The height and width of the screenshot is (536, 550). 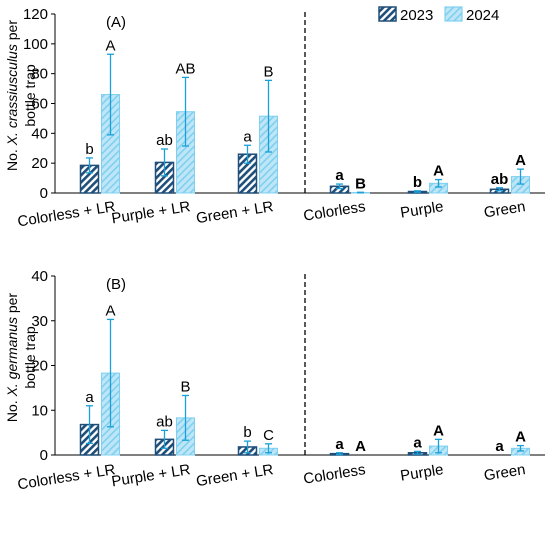 I want to click on legend-swatch-2024, so click(x=453, y=14).